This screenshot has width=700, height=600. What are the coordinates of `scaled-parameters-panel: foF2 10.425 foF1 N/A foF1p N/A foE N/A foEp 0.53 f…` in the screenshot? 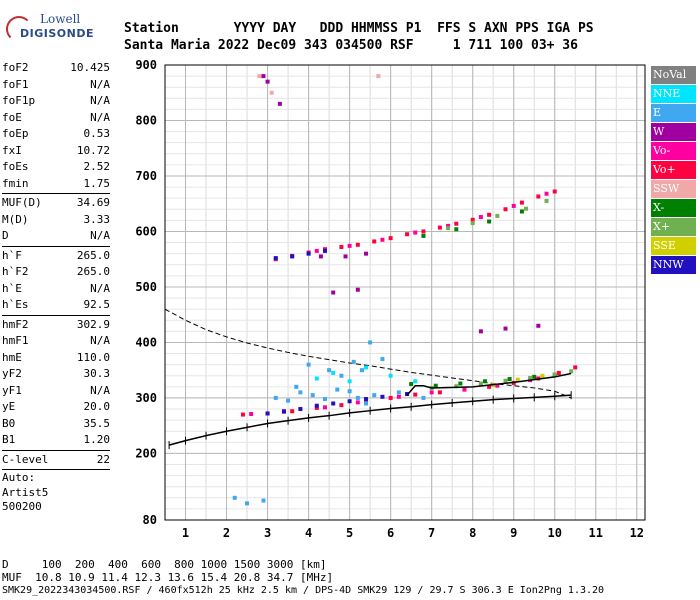 It's located at (56, 287).